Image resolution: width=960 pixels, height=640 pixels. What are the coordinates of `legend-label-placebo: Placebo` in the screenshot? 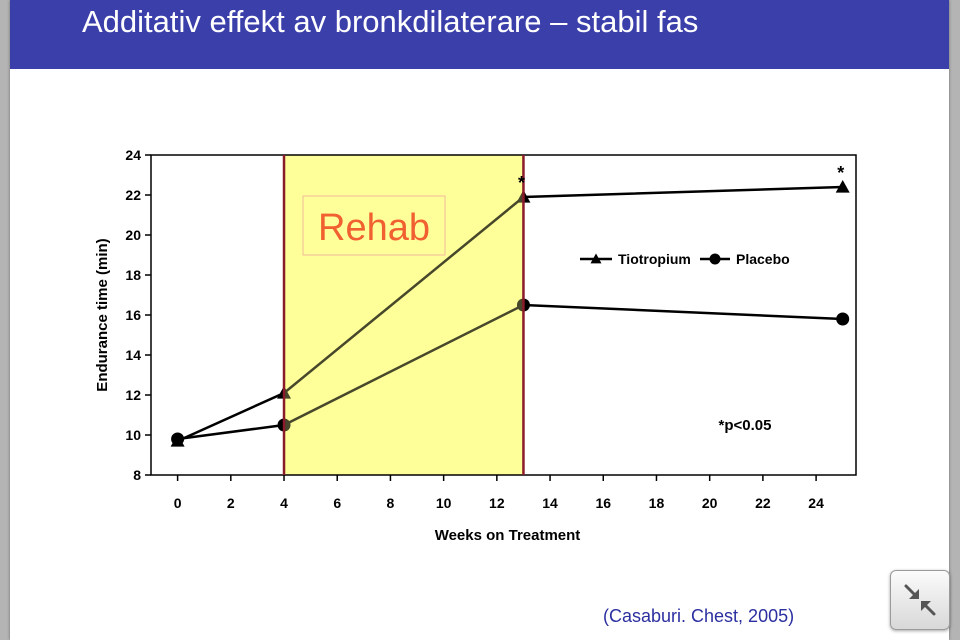 It's located at (763, 259).